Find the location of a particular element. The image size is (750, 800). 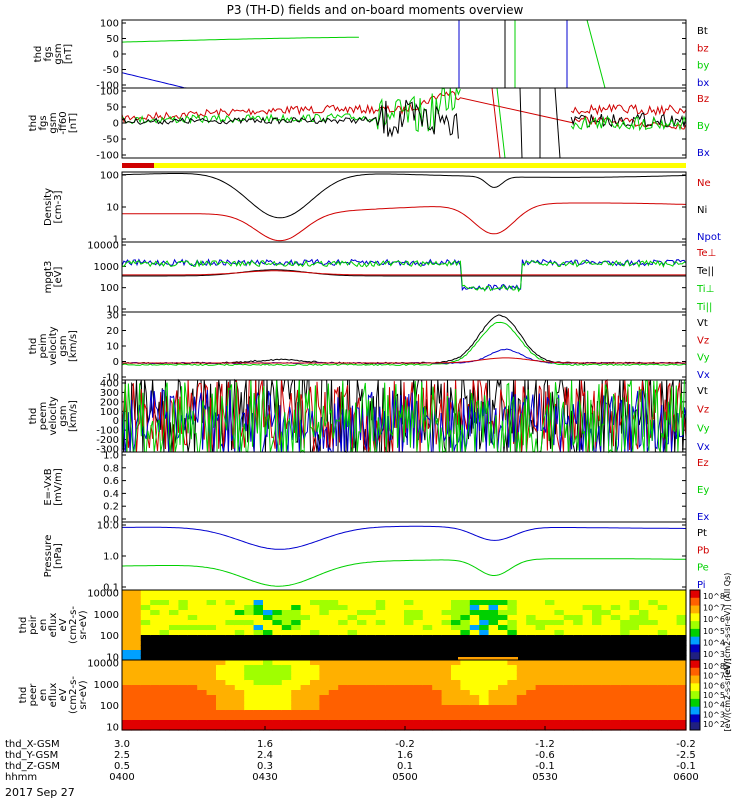

y-tick-label: 1000 is located at coordinates (106, 267).